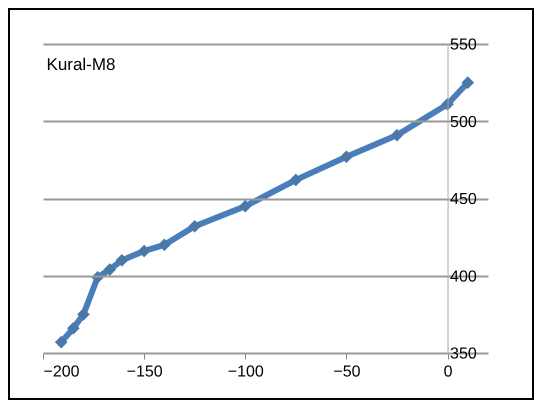 This screenshot has width=542, height=408. What do you see at coordinates (463, 122) in the screenshot?
I see `y-tick-label: 500` at bounding box center [463, 122].